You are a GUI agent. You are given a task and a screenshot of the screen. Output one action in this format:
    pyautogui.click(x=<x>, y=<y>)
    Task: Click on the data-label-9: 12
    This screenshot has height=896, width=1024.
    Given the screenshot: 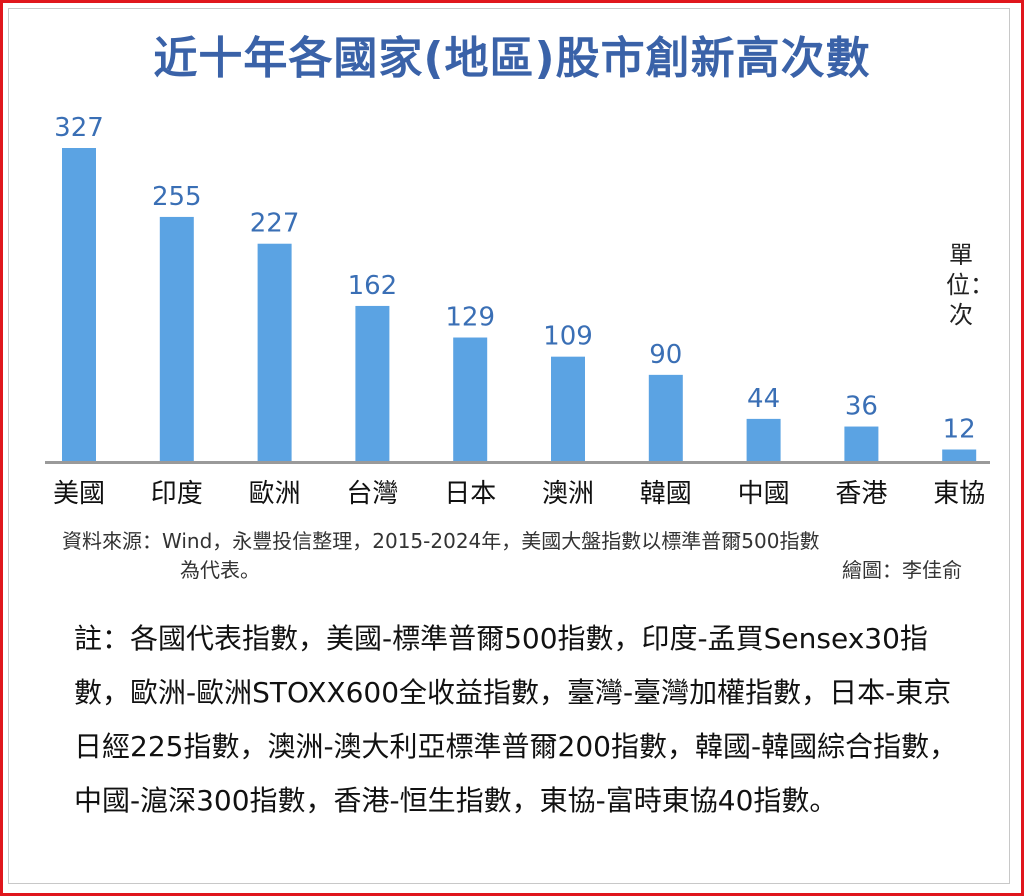 What is the action you would take?
    pyautogui.click(x=959, y=430)
    